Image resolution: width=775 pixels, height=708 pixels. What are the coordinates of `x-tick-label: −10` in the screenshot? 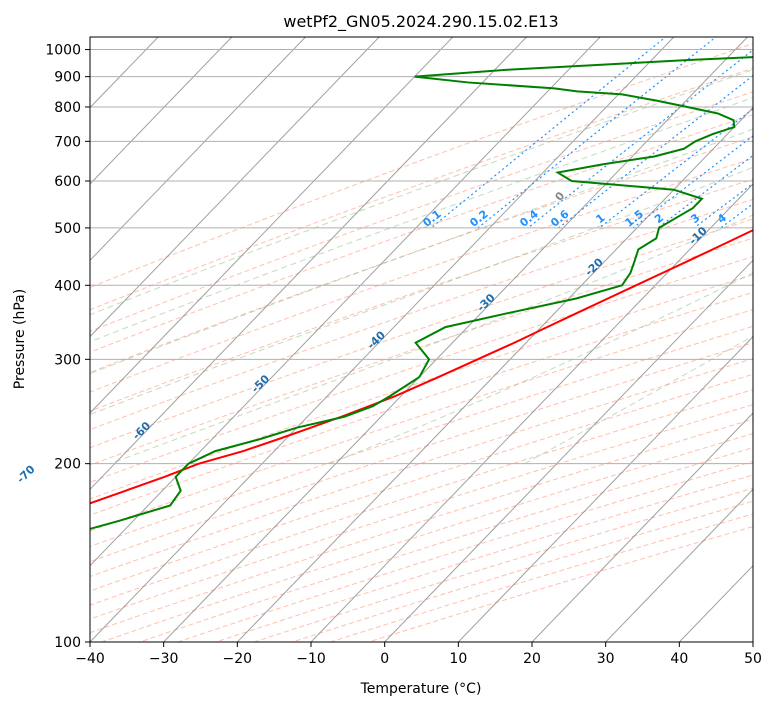 It's located at (311, 659).